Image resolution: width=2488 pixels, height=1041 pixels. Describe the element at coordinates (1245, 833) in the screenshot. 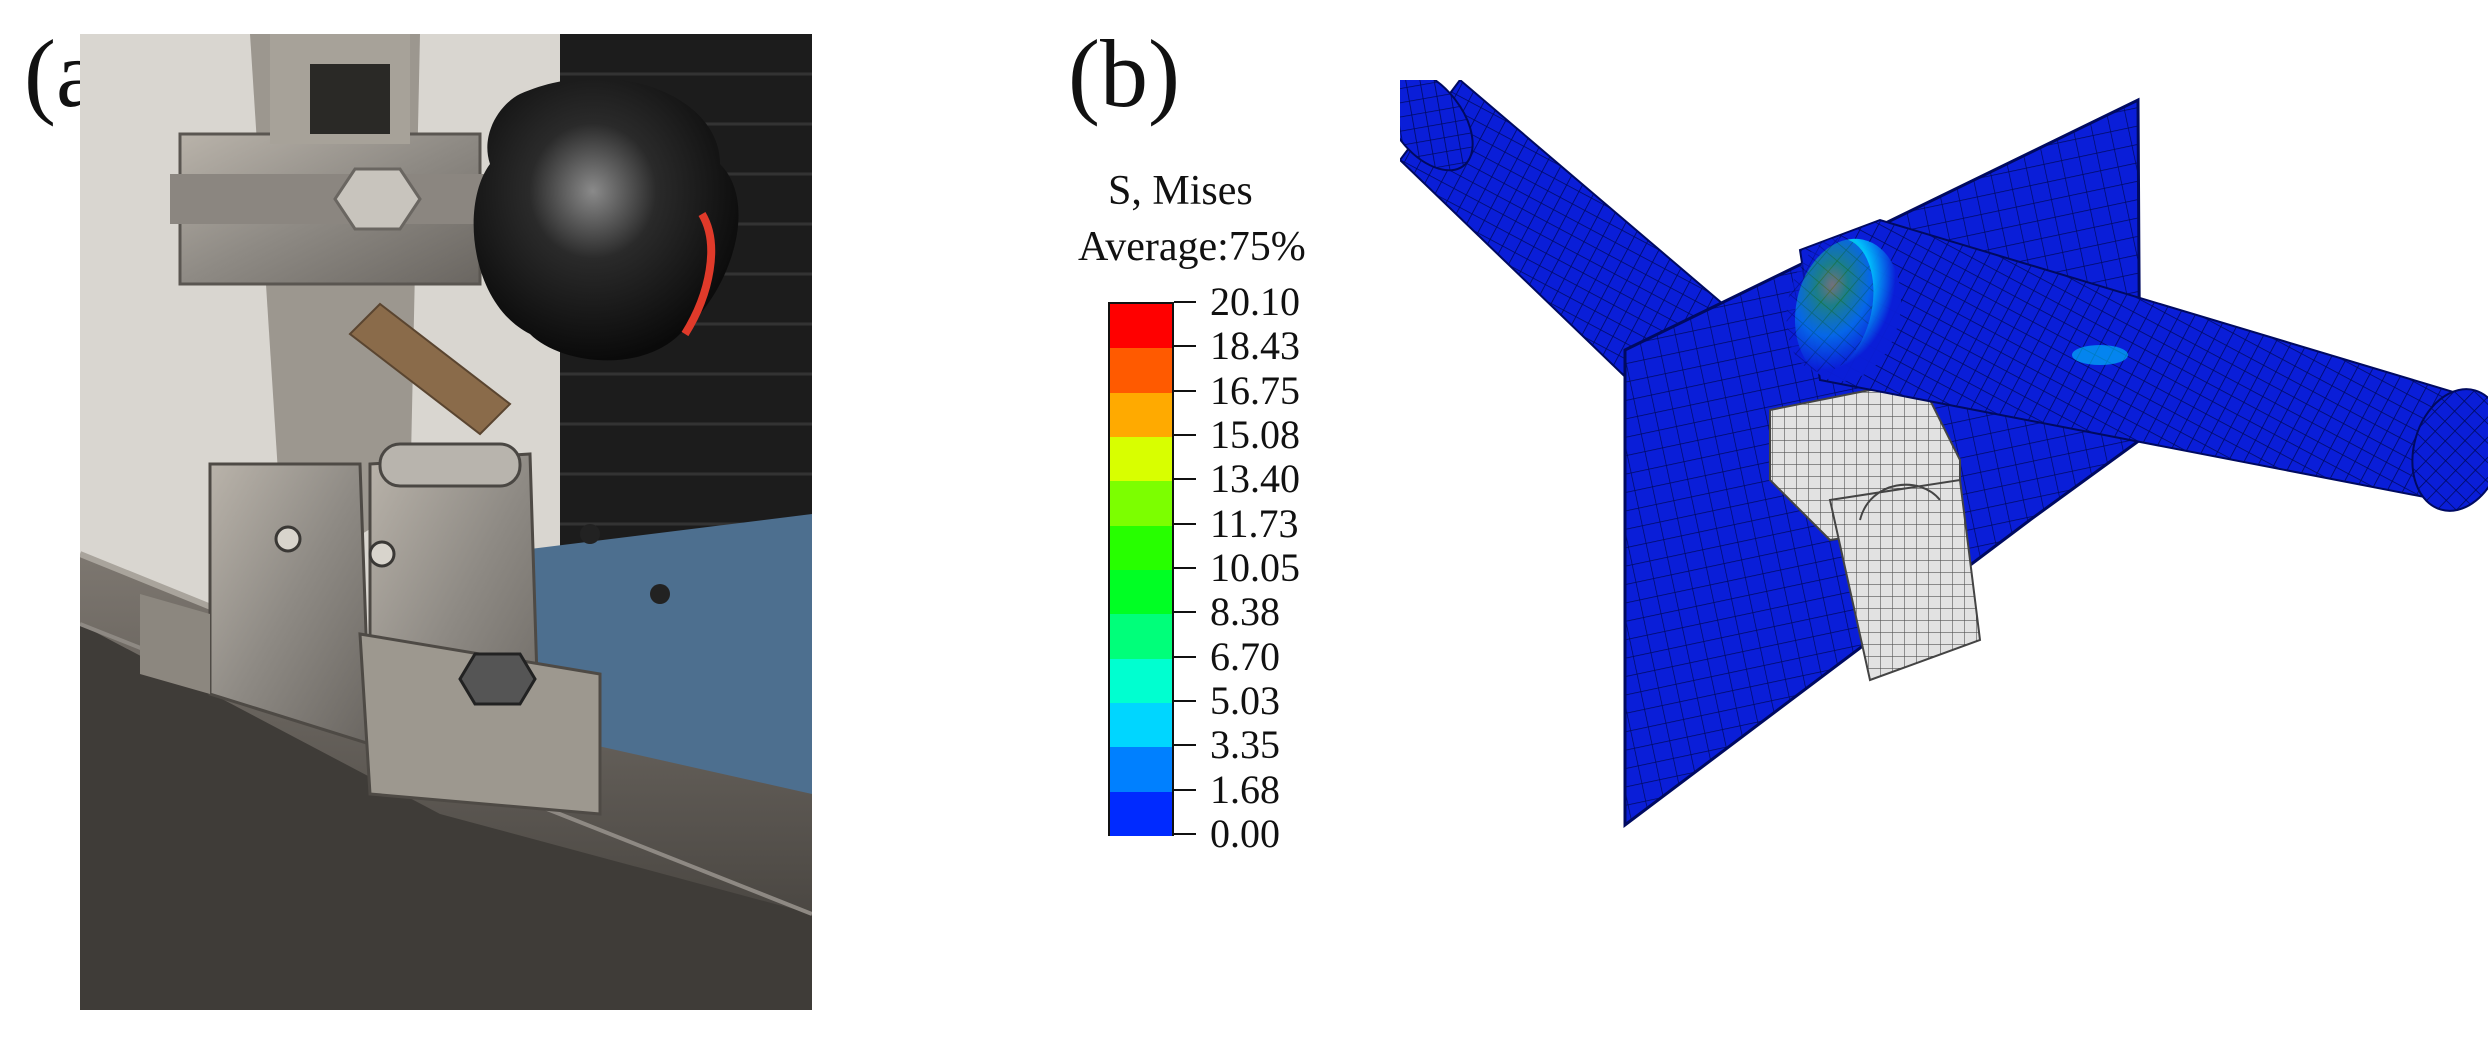

I see `legend-value: 0.00` at that location.